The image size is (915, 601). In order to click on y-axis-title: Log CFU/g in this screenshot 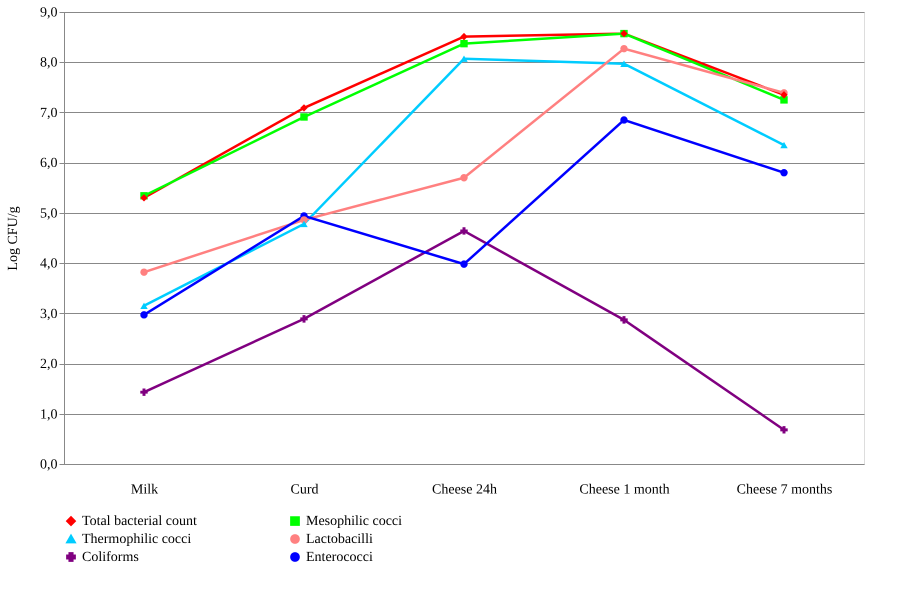, I will do `click(13, 238)`.